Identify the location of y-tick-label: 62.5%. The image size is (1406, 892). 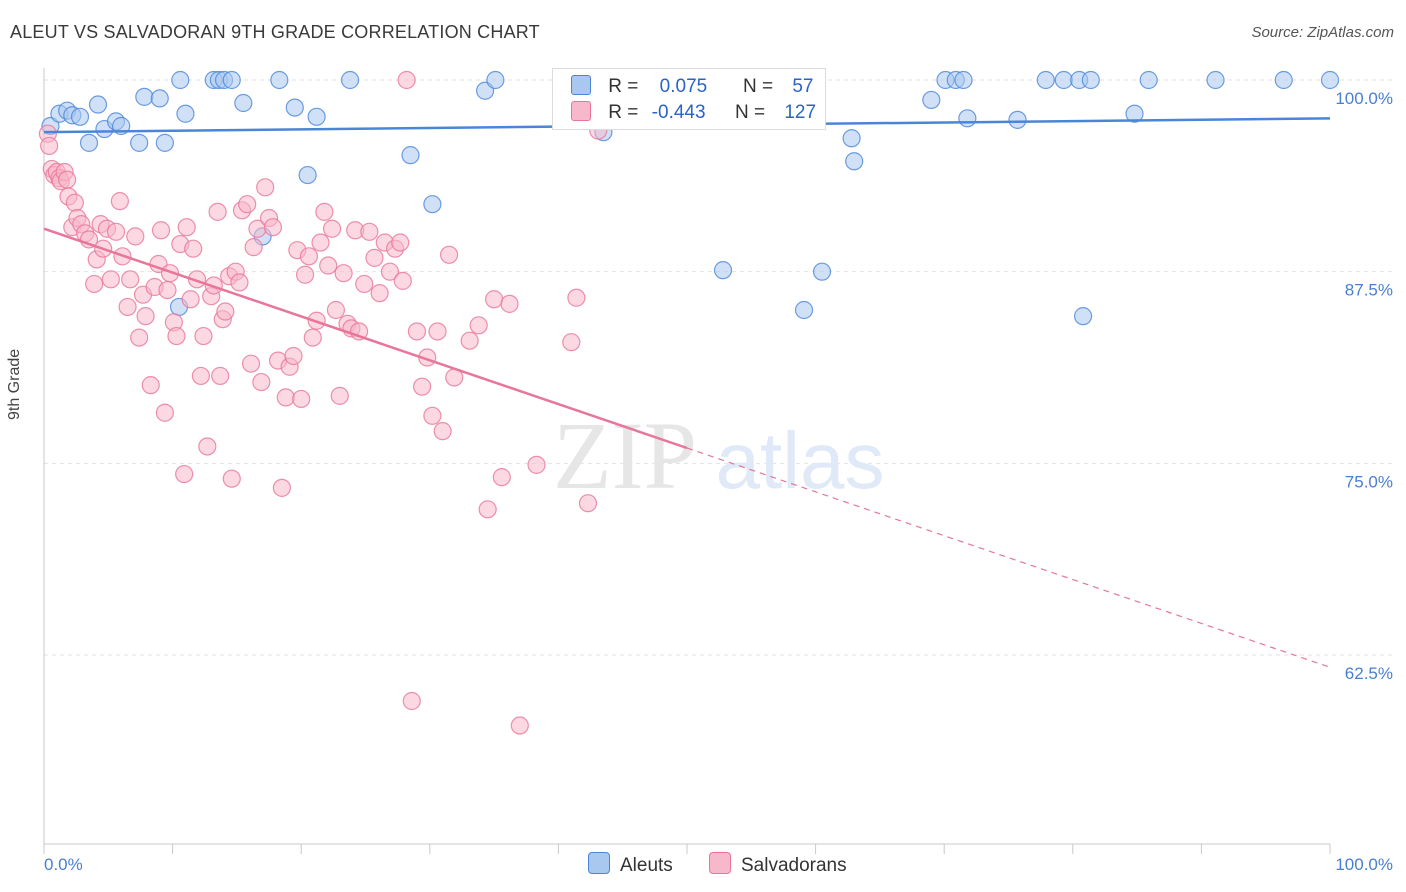
(1369, 673).